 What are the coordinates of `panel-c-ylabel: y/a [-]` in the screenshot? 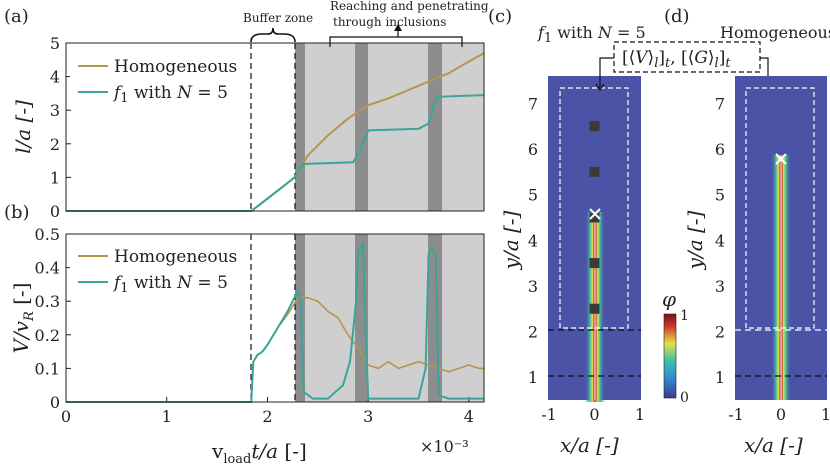 It's located at (511, 240).